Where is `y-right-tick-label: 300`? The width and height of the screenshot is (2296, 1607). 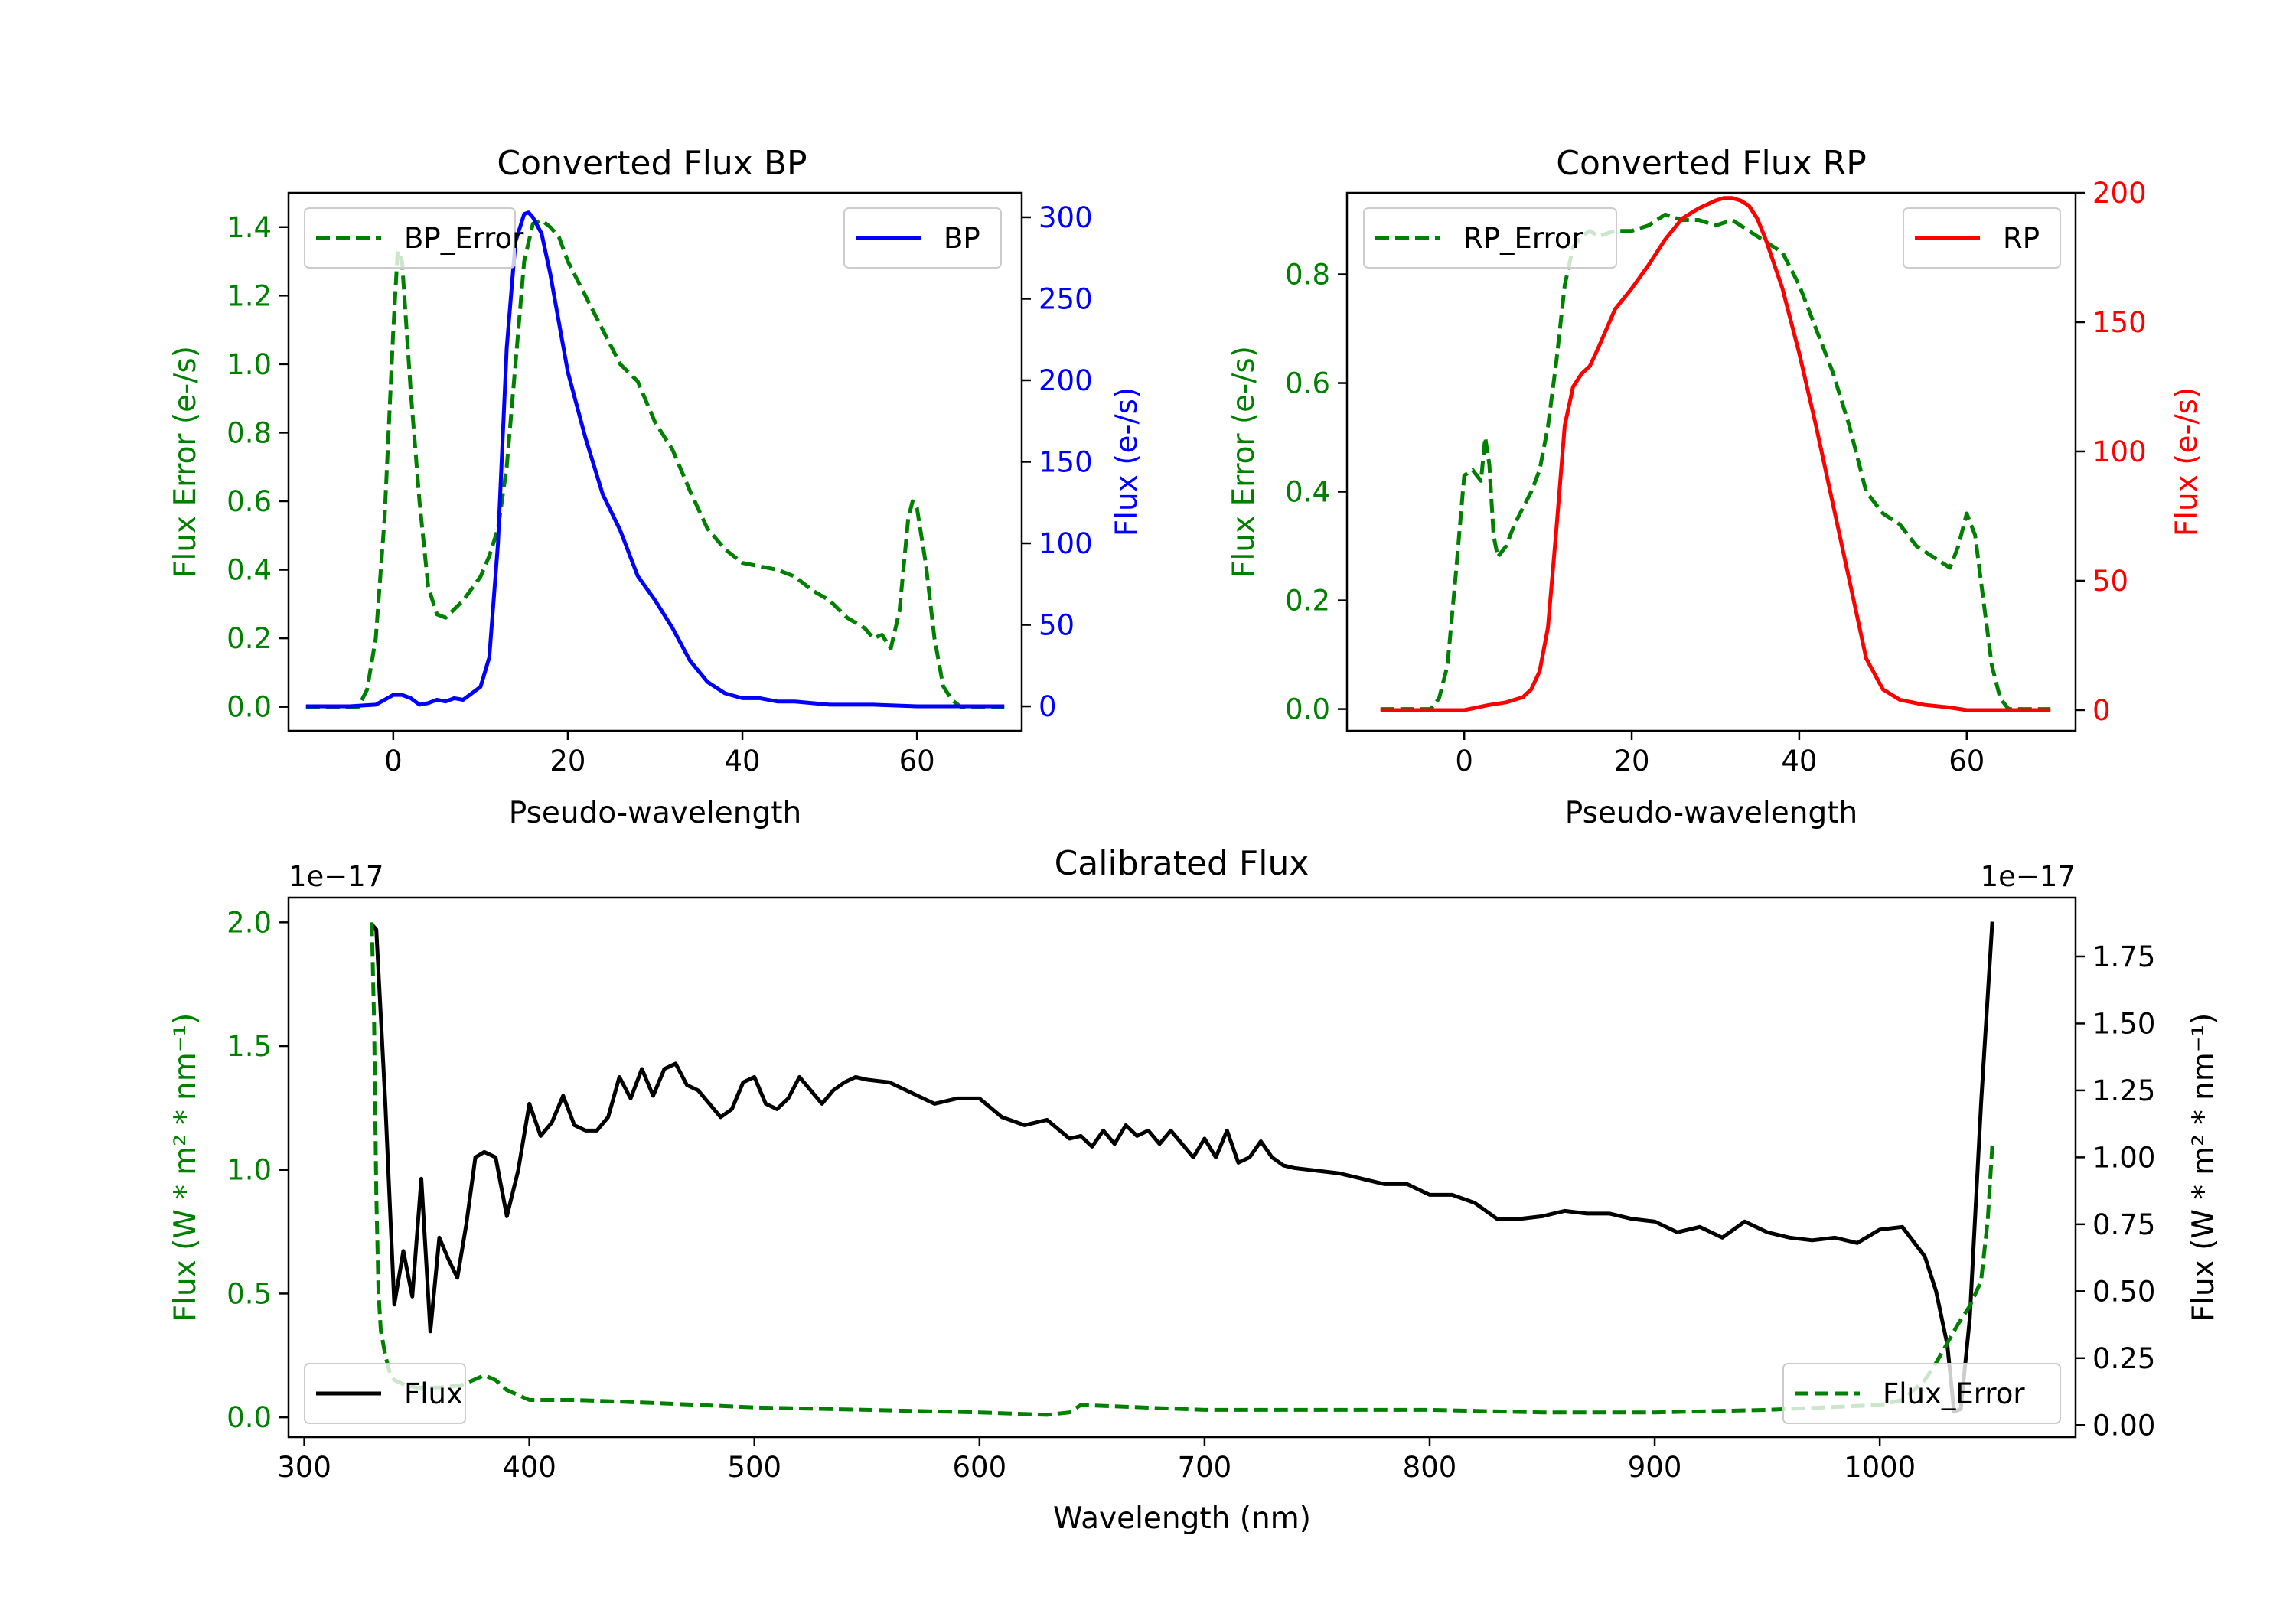
y-right-tick-label: 300 is located at coordinates (1066, 217).